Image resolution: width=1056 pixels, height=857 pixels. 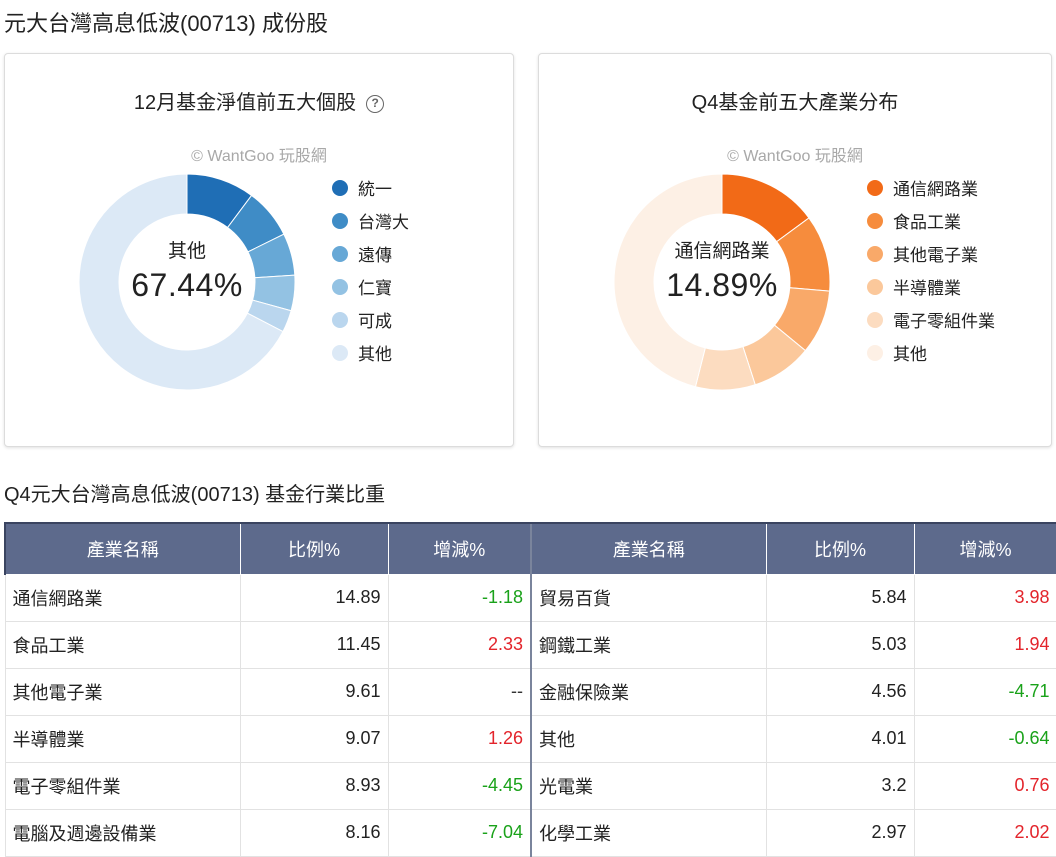 I want to click on legend-item: 半導體業, so click(x=931, y=286).